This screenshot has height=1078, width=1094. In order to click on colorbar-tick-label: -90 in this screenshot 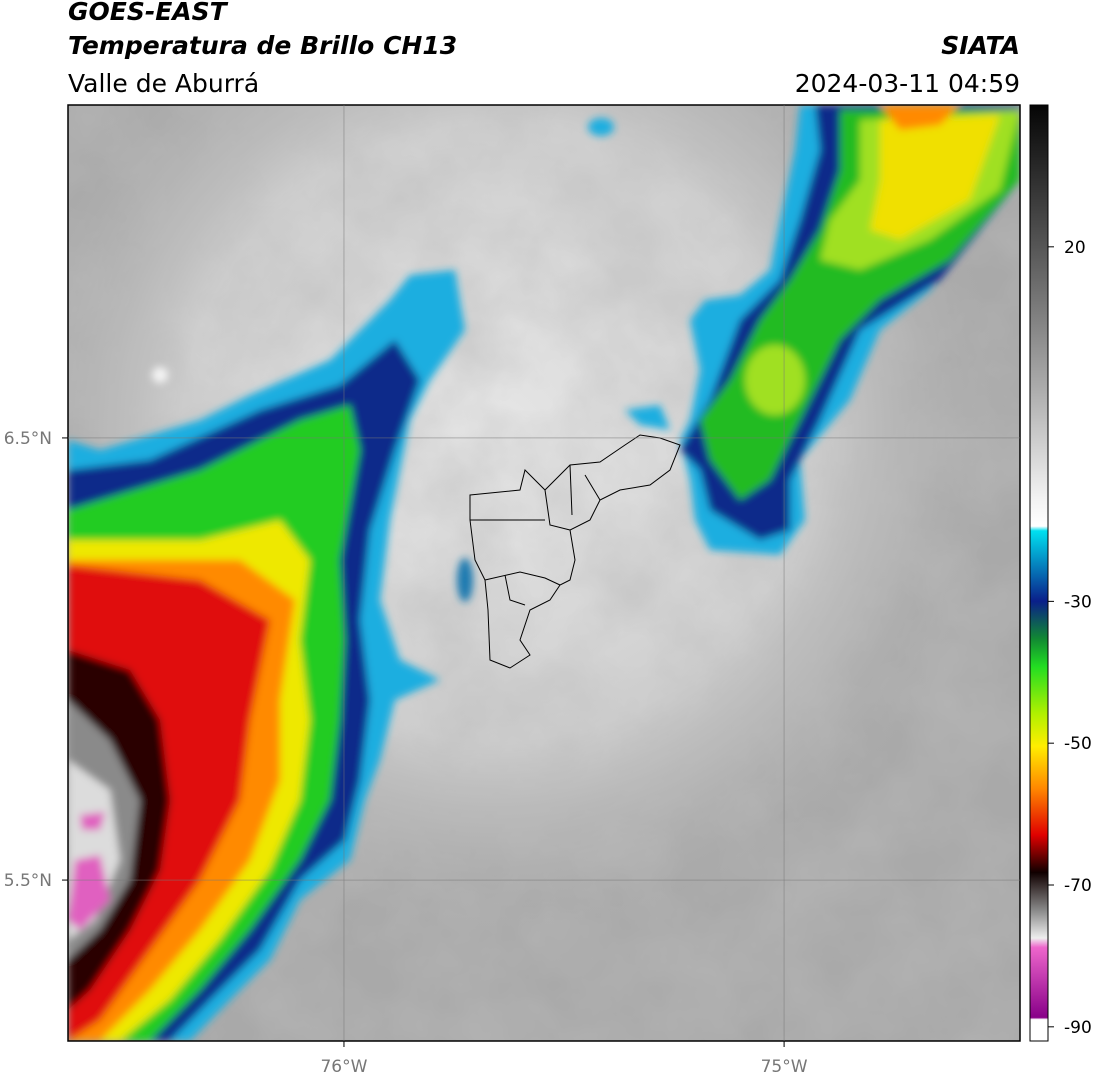, I will do `click(1078, 1028)`.